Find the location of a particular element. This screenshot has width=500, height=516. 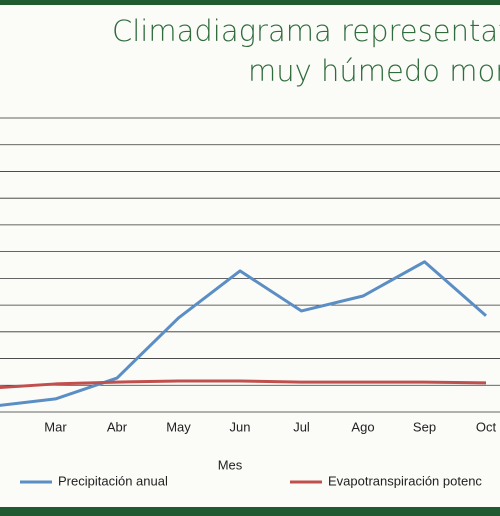

x-tick-label: Jun is located at coordinates (240, 426).